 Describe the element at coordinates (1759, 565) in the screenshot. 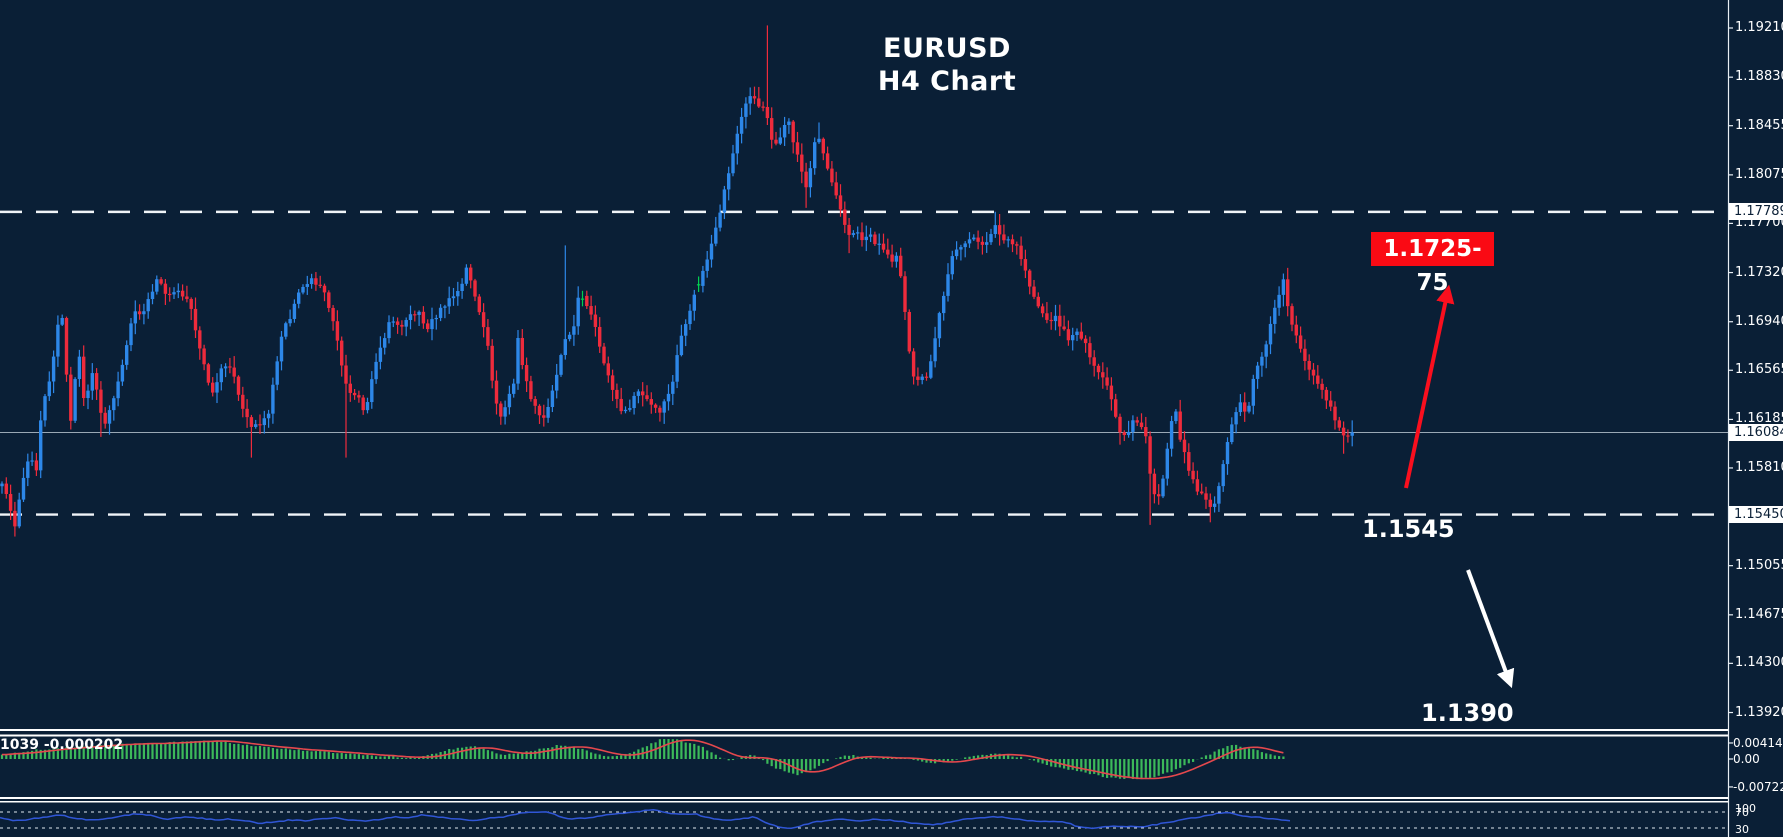

I see `price-axis-label: 1.15055` at that location.